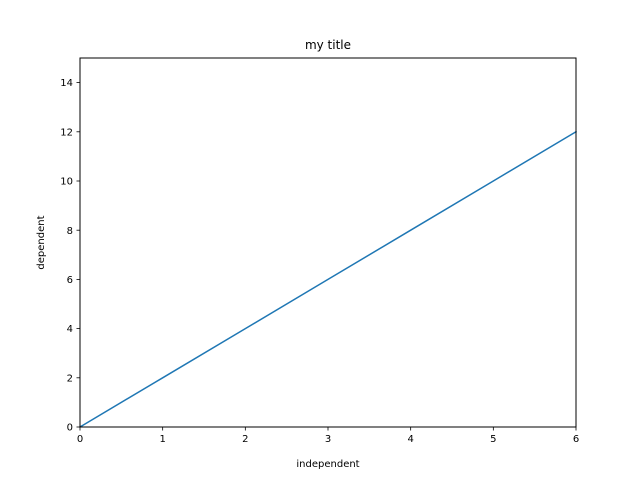  Describe the element at coordinates (70, 256) in the screenshot. I see `y-axis-ticks: 0 2 4 6 8 10 12 14` at that location.